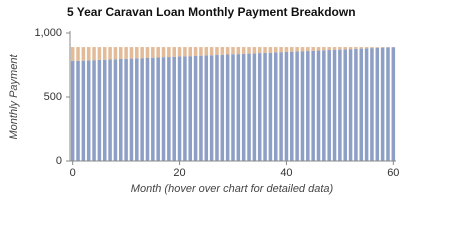  What do you see at coordinates (59, 161) in the screenshot?
I see `y-tick-label: 0` at bounding box center [59, 161].